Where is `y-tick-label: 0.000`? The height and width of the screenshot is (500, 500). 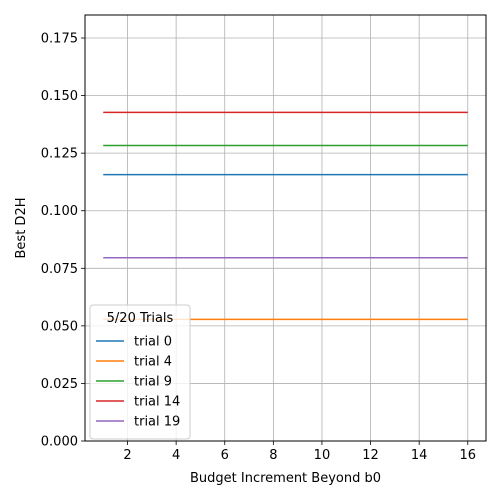 y-tick-label: 0.000 is located at coordinates (59, 442).